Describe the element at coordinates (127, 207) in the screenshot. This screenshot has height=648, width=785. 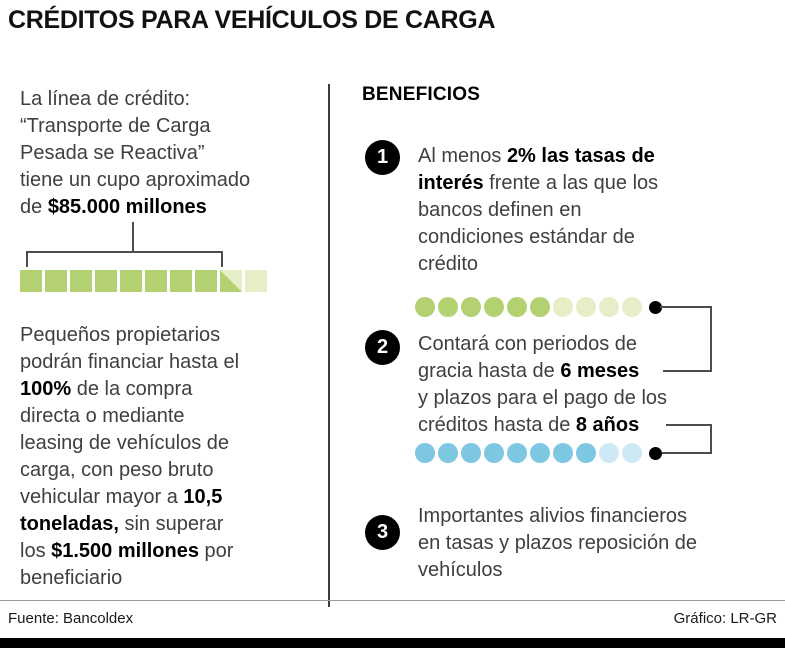
I see `emphasis-text: $85.000 millones` at that location.